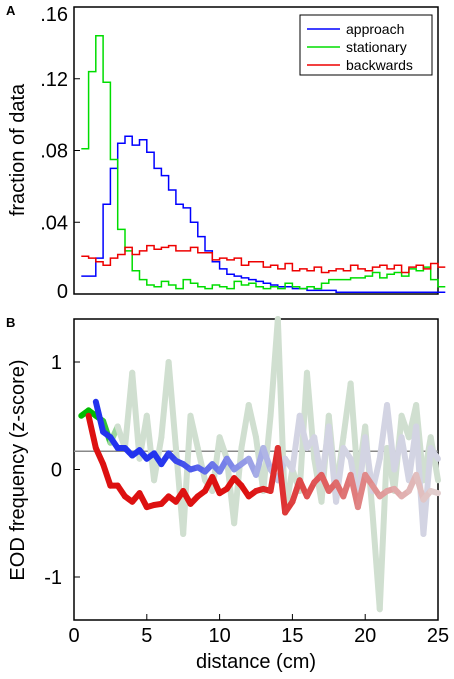  Describe the element at coordinates (256, 662) in the screenshot. I see `panel-b-x-axis-label: distance (cm)` at that location.